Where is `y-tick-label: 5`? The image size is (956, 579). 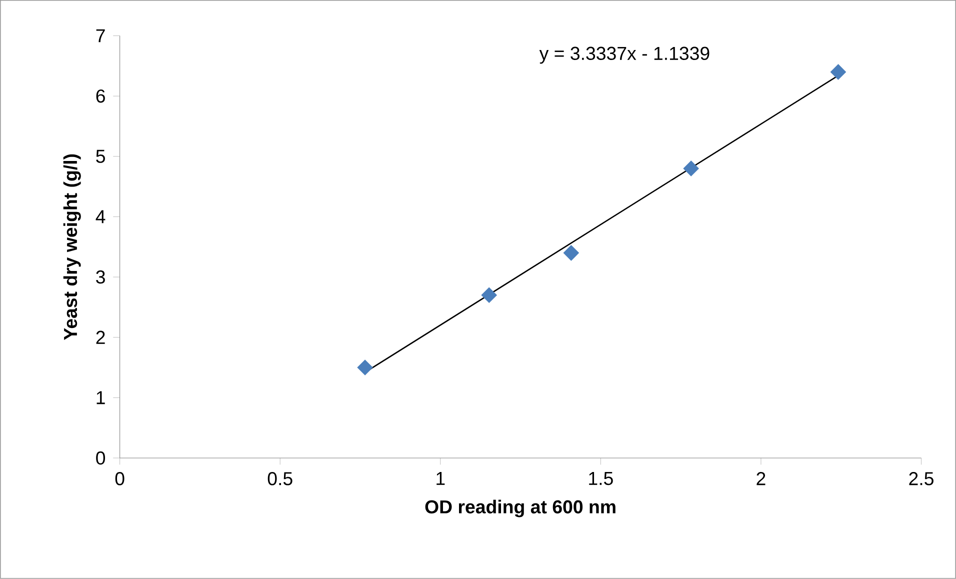 y-tick-label: 5 is located at coordinates (100, 157).